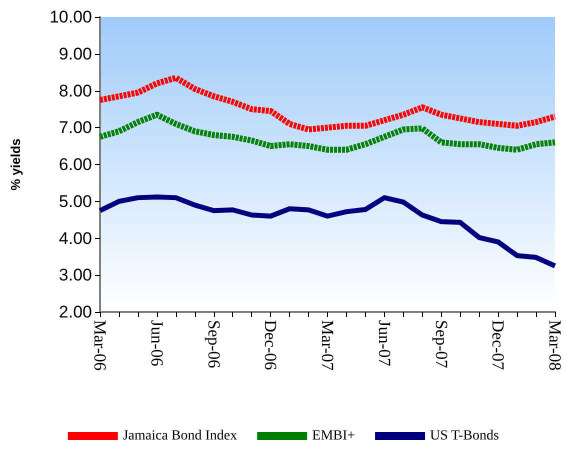 This screenshot has width=567, height=452. Describe the element at coordinates (15, 164) in the screenshot. I see `y-axis-title: % yields` at that location.